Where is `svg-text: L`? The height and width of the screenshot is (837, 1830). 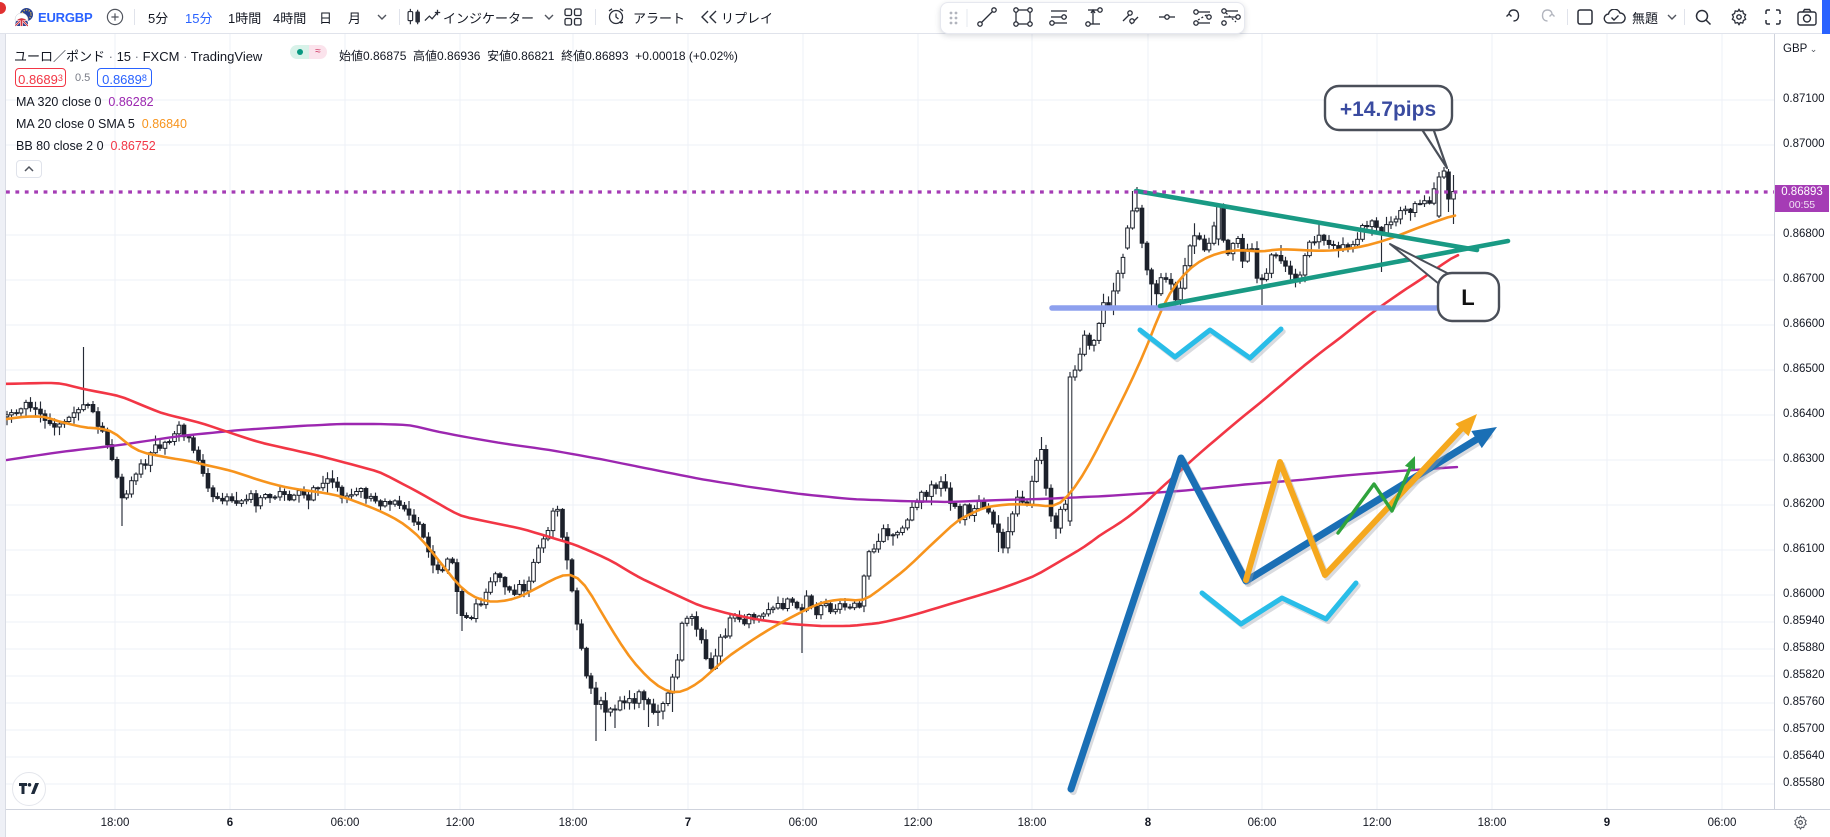
svg-text: L is located at coordinates (1467, 297).